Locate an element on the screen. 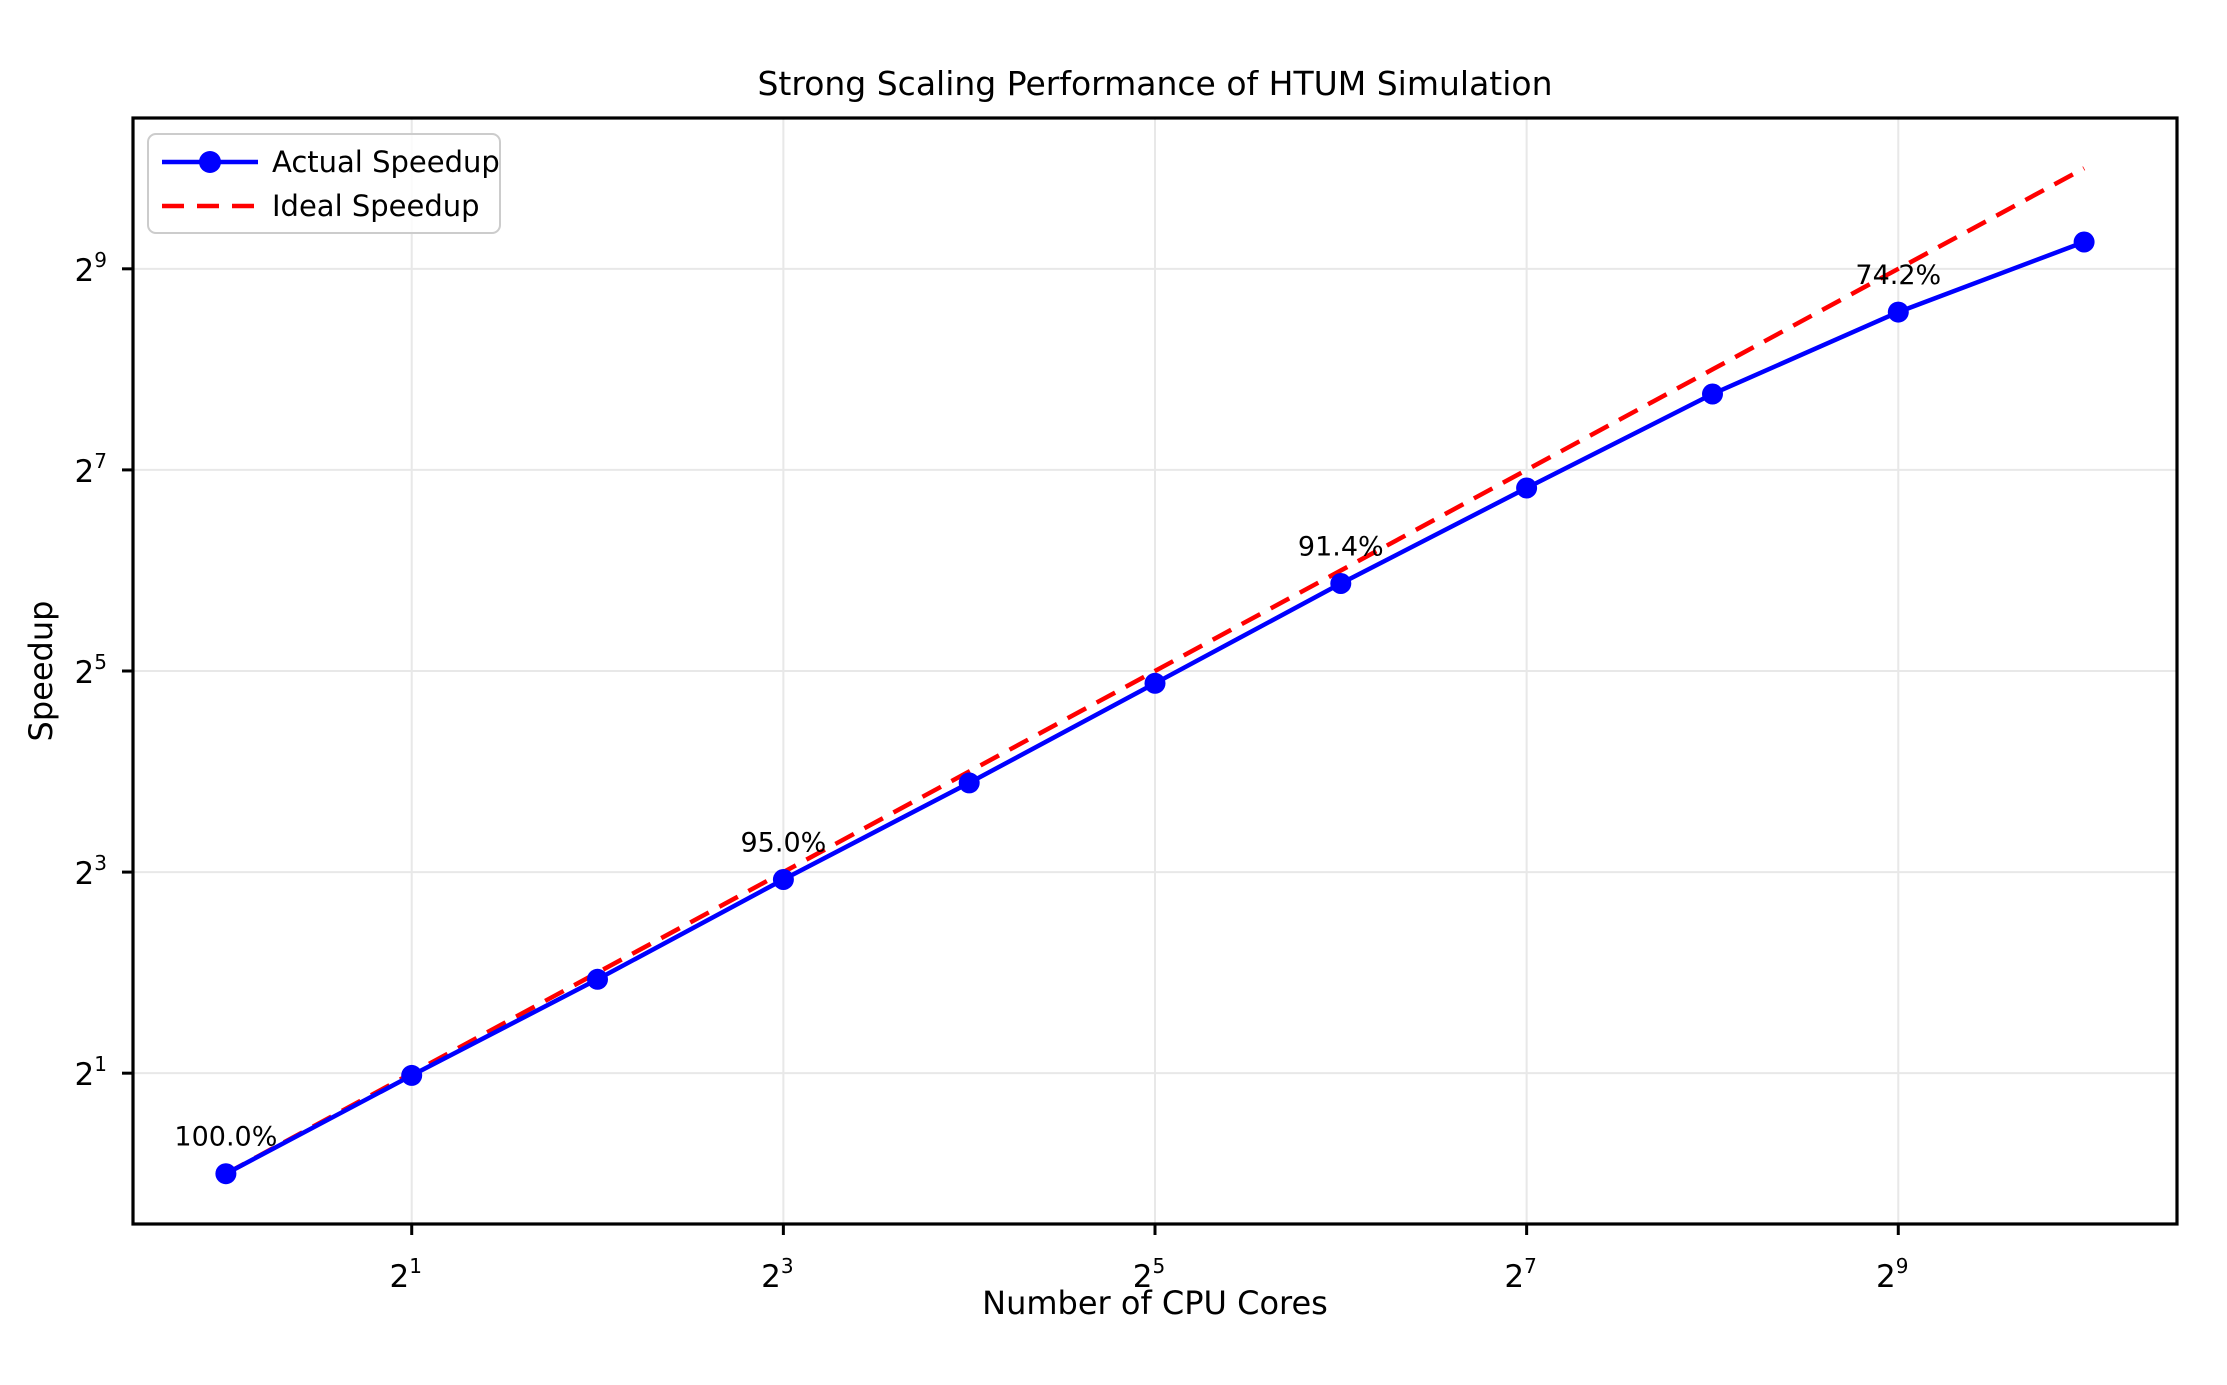 The width and height of the screenshot is (2227, 1385). y-tick-label: 23 is located at coordinates (91, 871).